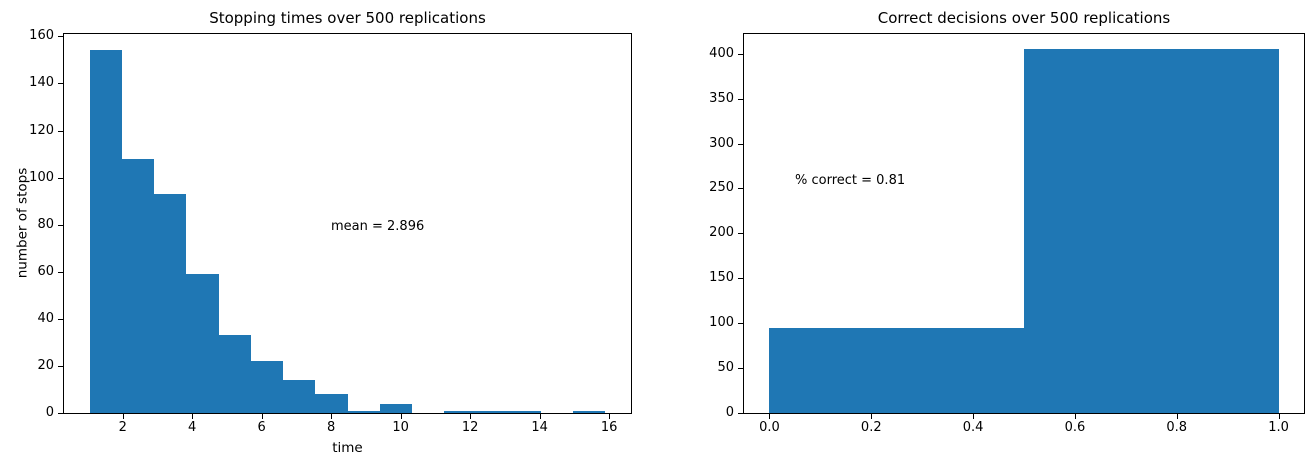  What do you see at coordinates (45, 224) in the screenshot?
I see `y-tick-label: 80` at bounding box center [45, 224].